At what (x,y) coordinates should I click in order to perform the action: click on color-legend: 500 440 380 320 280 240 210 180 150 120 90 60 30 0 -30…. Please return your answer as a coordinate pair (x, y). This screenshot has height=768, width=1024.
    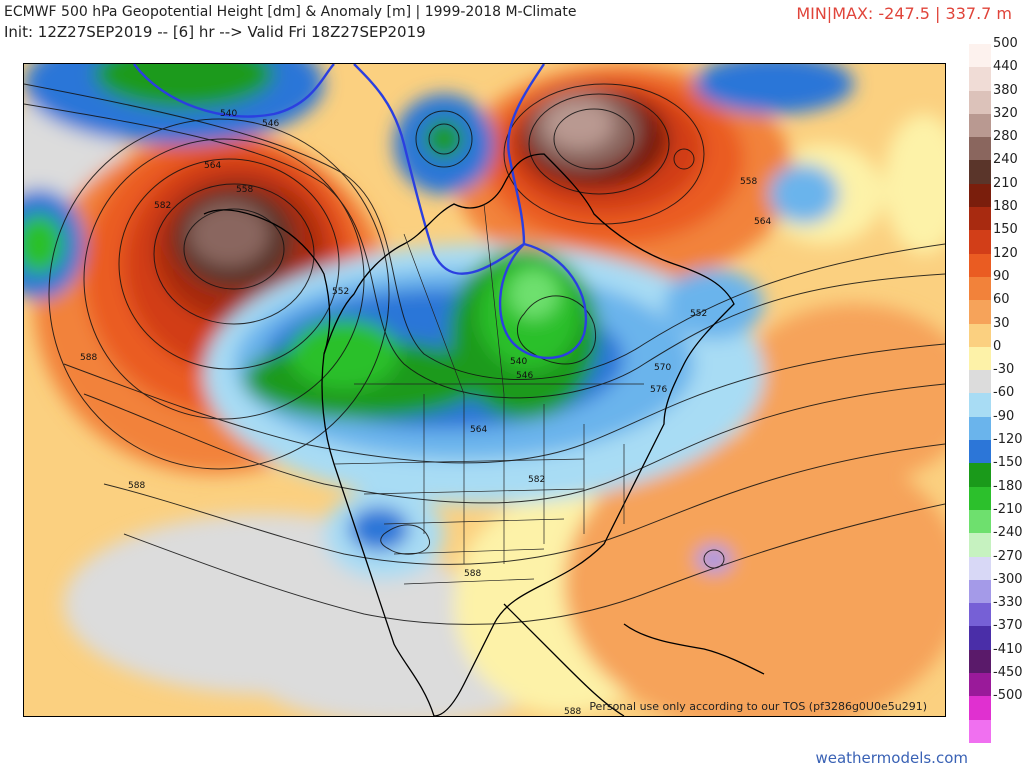
    Looking at the image, I should click on (996, 389).